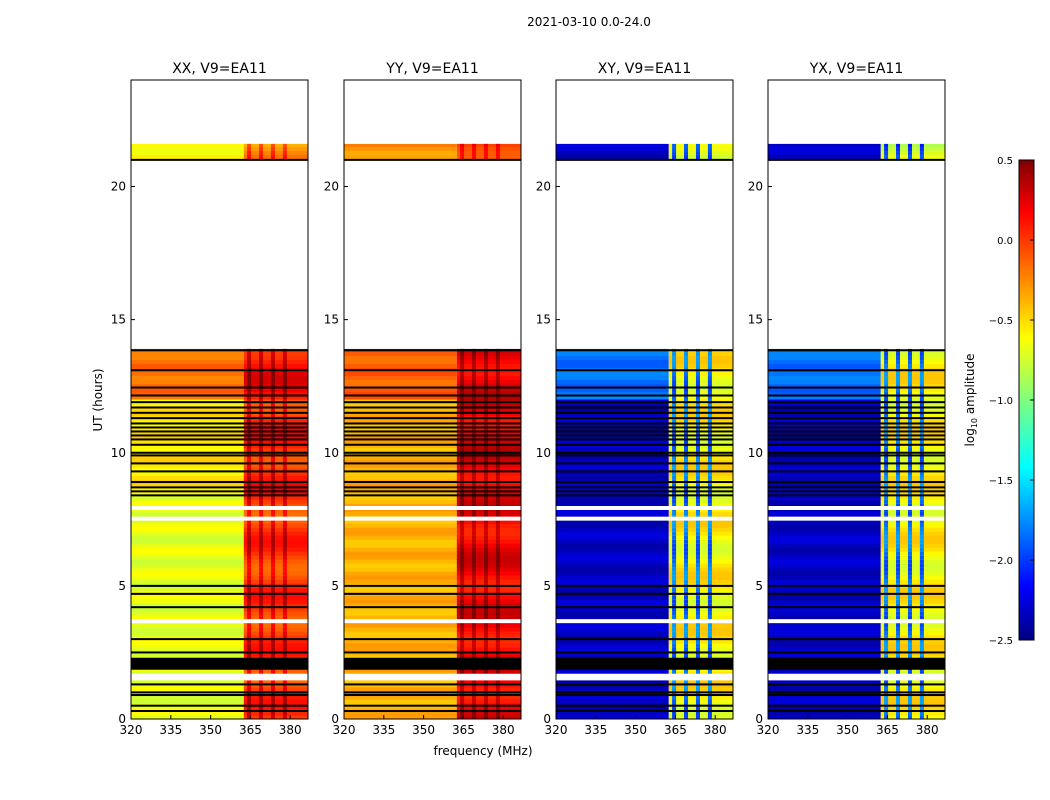 The image size is (1050, 800). Describe the element at coordinates (856, 399) in the screenshot. I see `panel-frame` at that location.